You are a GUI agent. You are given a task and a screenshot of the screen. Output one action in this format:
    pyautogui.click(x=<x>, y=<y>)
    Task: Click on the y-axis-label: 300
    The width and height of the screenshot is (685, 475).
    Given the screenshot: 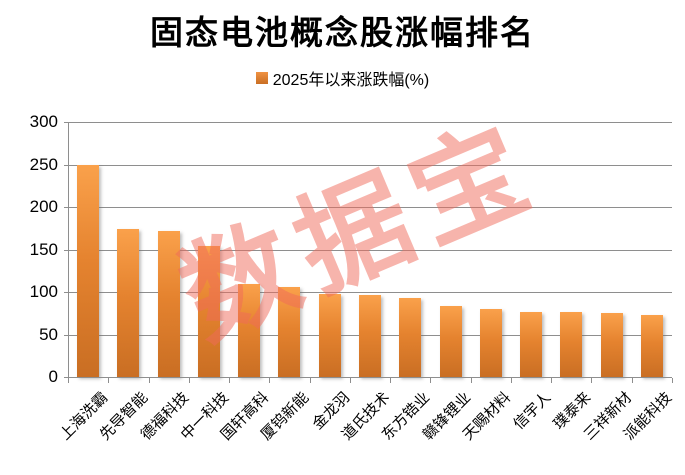 What is the action you would take?
    pyautogui.click(x=43, y=121)
    